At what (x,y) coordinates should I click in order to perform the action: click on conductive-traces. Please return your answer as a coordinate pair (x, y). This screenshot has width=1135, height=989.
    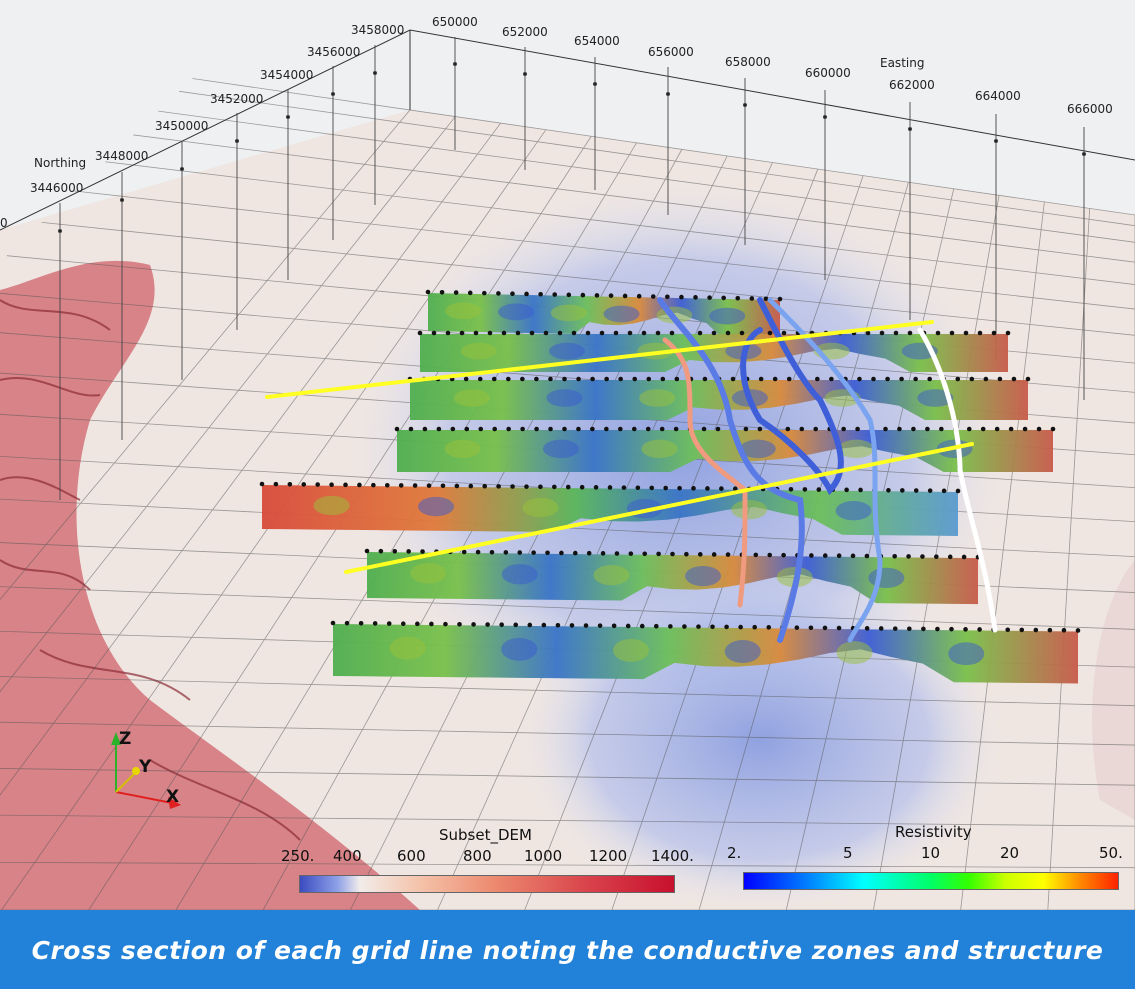
    Looking at the image, I should click on (827, 470).